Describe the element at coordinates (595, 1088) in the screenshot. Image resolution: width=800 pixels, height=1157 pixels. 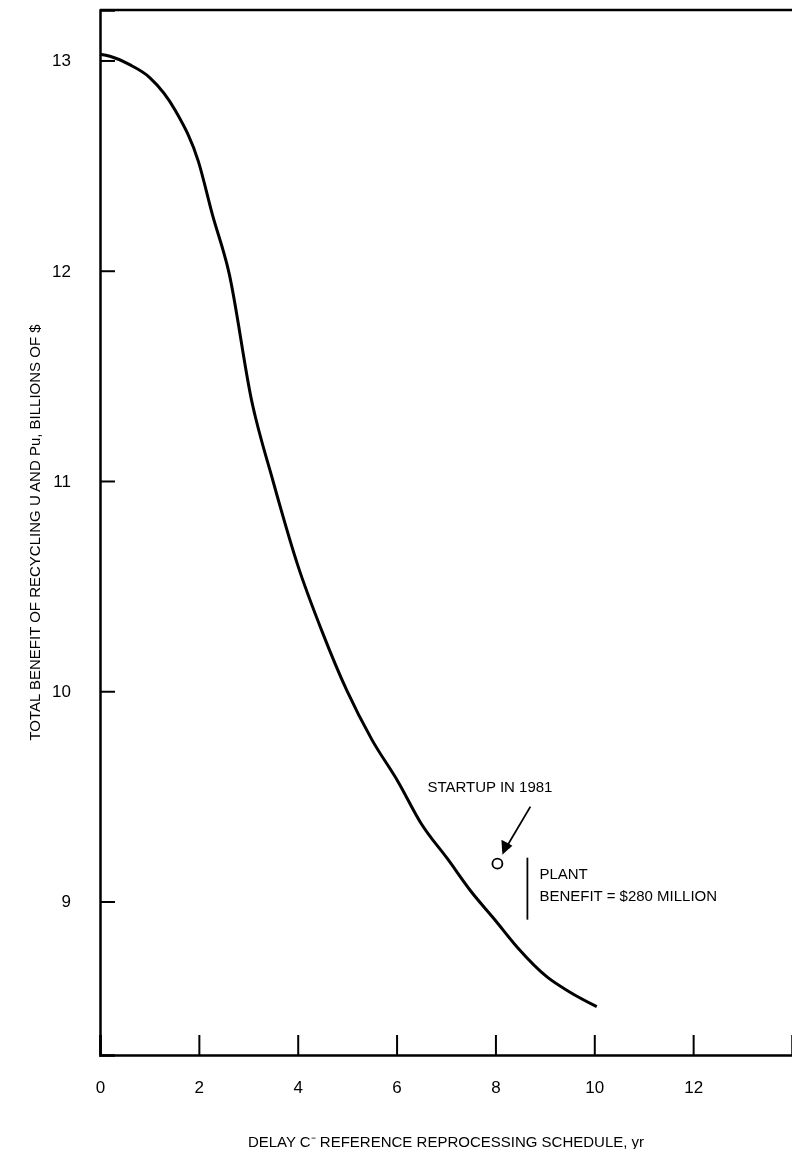
I see `x-tick-label: 10` at that location.